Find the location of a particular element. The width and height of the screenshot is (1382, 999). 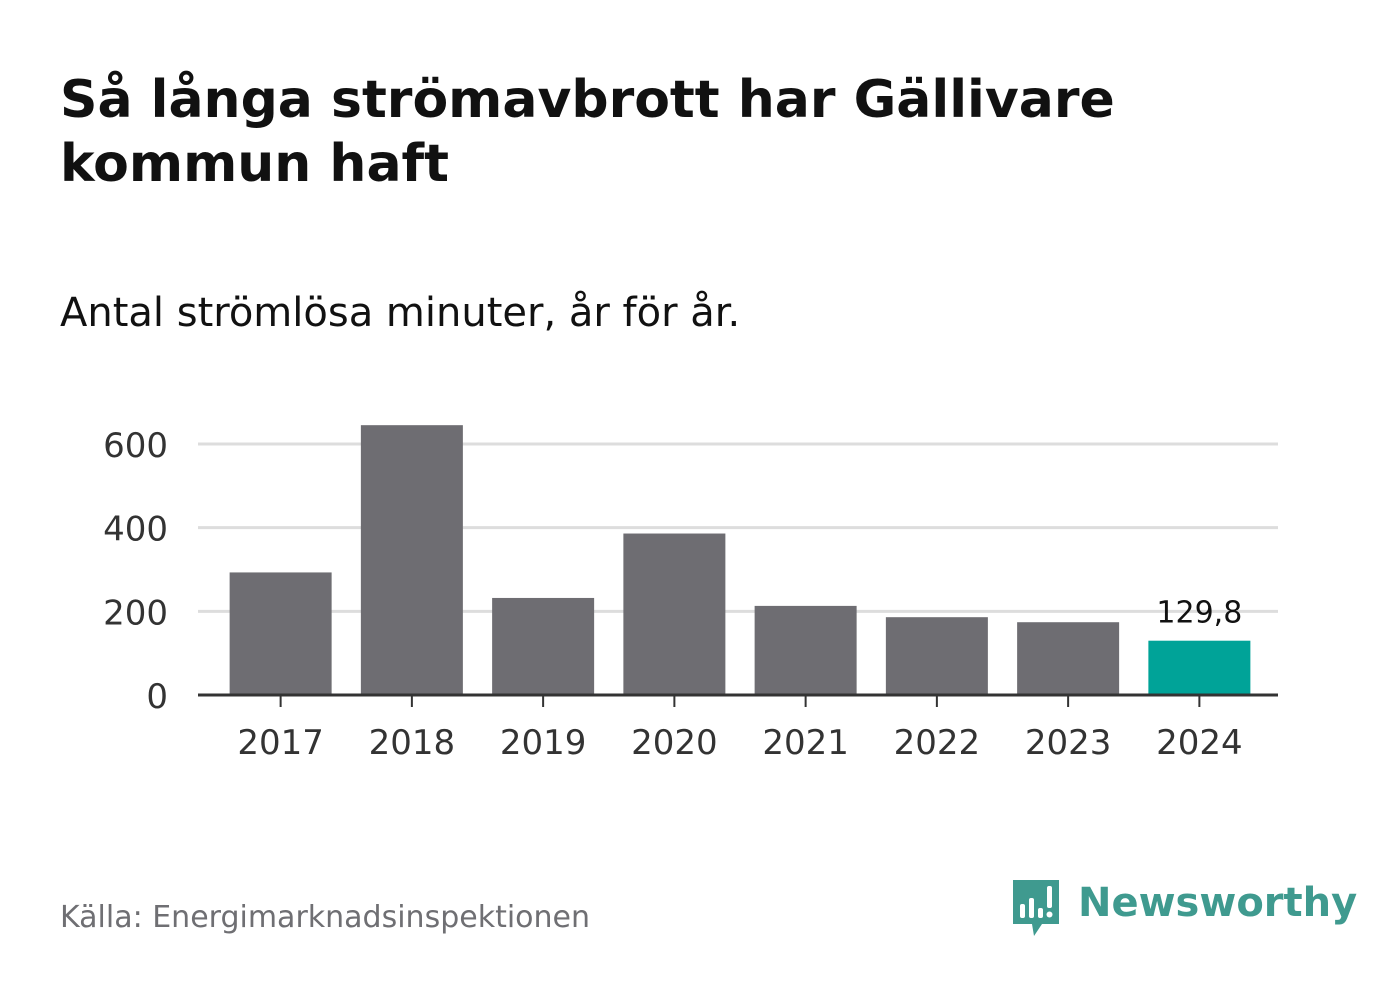

data-label: 129,8 is located at coordinates (1199, 613).